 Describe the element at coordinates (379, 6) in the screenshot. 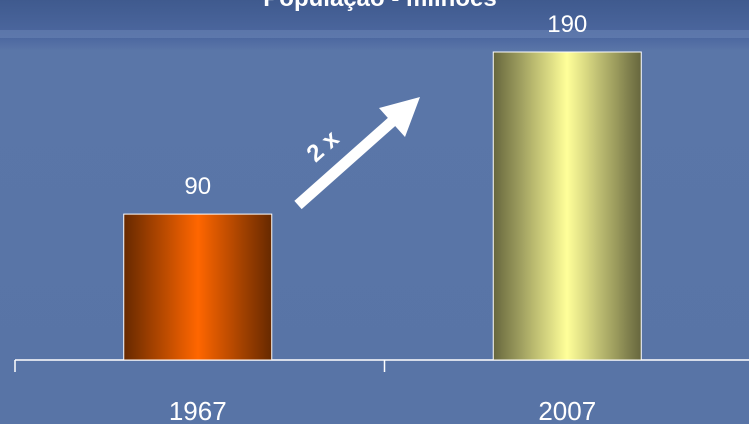

I see `chart-title: População - milhões` at that location.